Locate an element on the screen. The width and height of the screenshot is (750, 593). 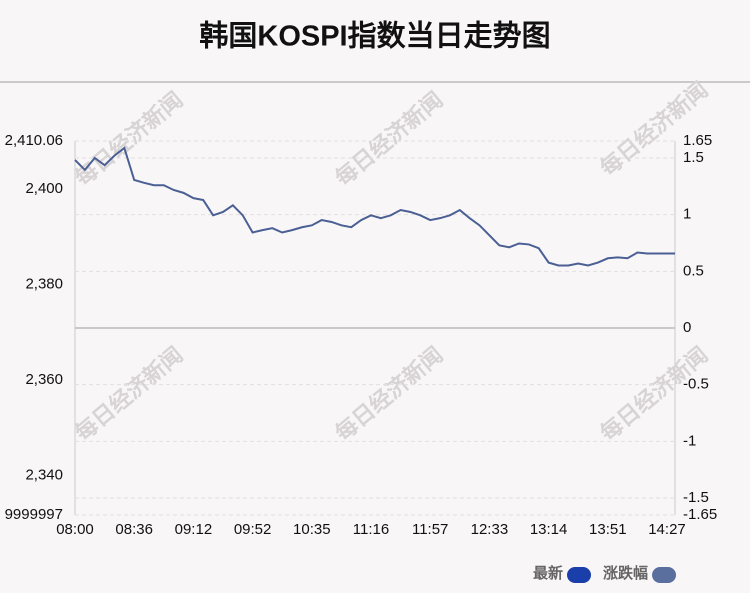
x-tick-label: 13:14 is located at coordinates (549, 529).